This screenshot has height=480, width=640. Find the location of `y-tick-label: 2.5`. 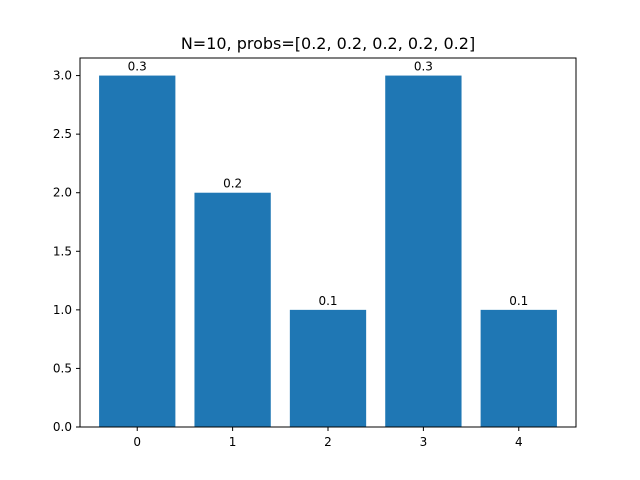

y-tick-label: 2.5 is located at coordinates (62, 134).